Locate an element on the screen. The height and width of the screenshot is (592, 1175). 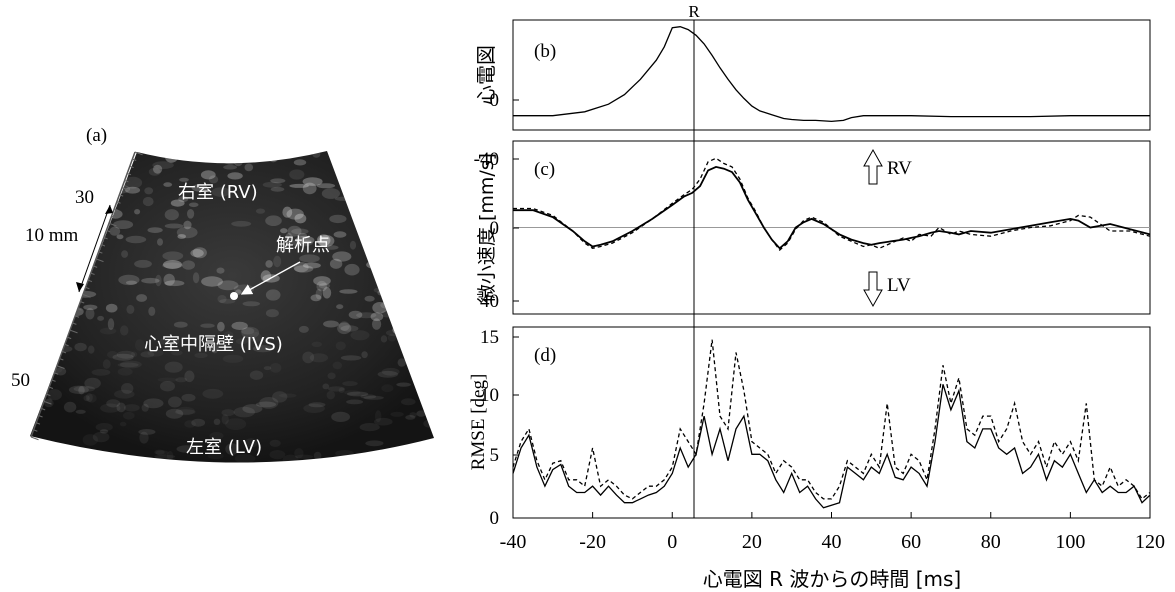
panel-label-c: (c) is located at coordinates (544, 169).